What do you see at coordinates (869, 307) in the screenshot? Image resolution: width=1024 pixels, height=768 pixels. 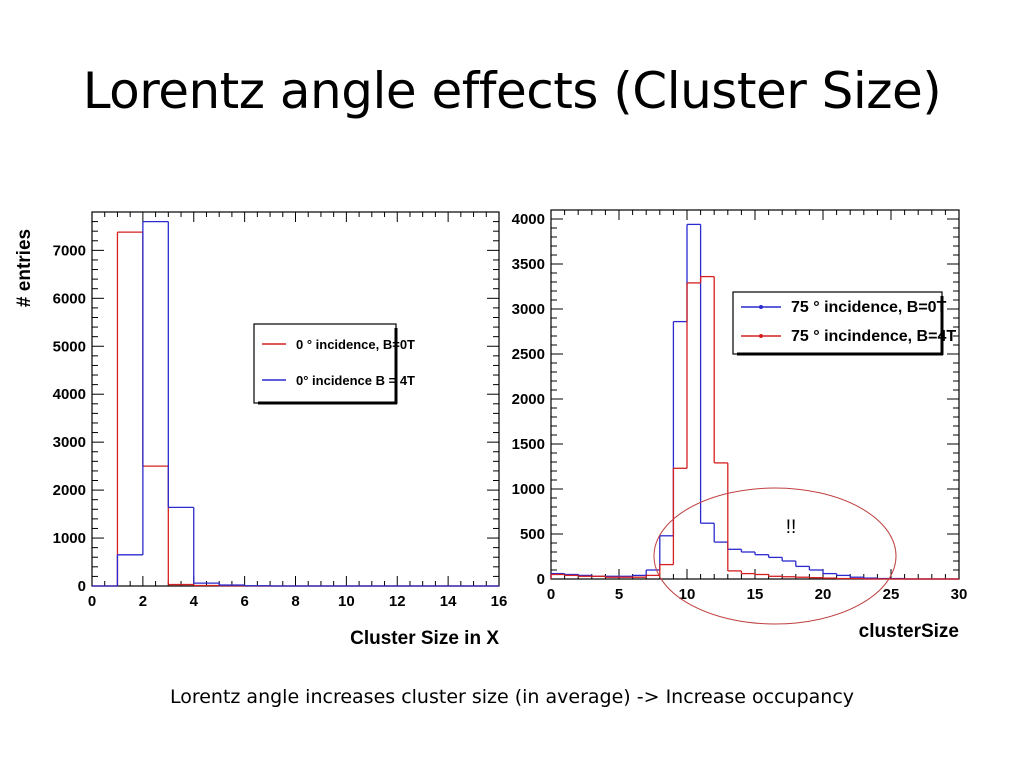 I see `legend-label: 75 ° incidence, B=0T` at bounding box center [869, 307].